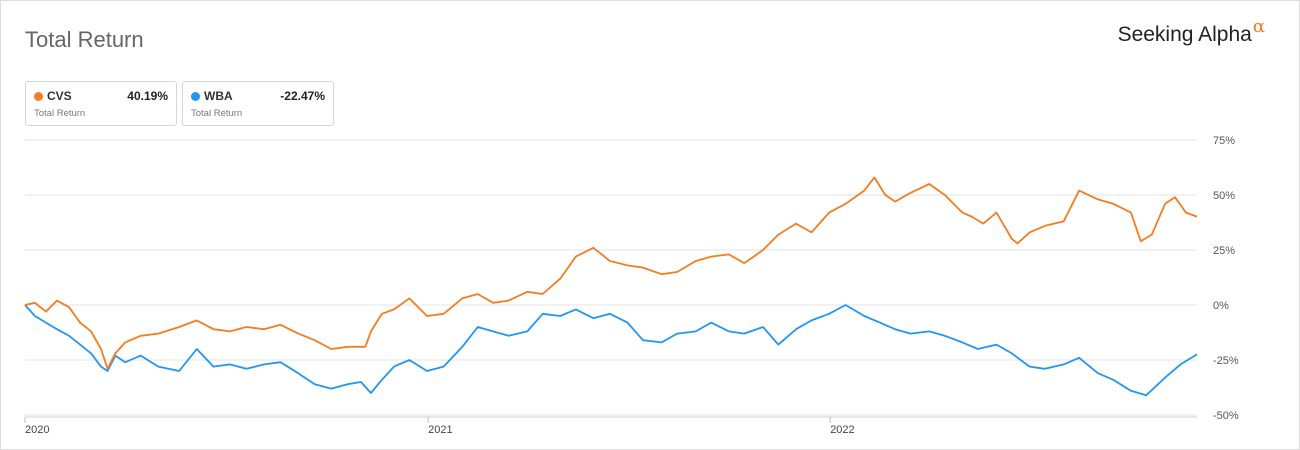  I want to click on brand-name: Seeking Alpha, so click(1184, 34).